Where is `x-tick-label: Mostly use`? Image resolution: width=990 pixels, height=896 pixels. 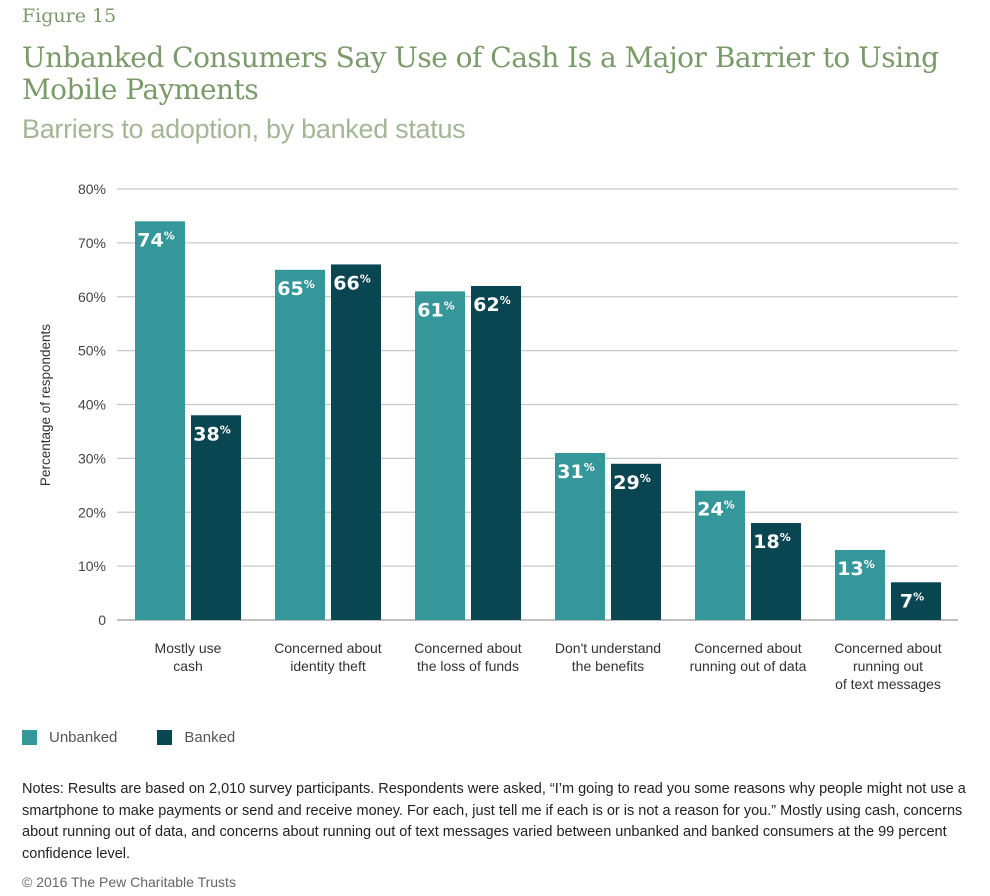
x-tick-label: Mostly use is located at coordinates (188, 648).